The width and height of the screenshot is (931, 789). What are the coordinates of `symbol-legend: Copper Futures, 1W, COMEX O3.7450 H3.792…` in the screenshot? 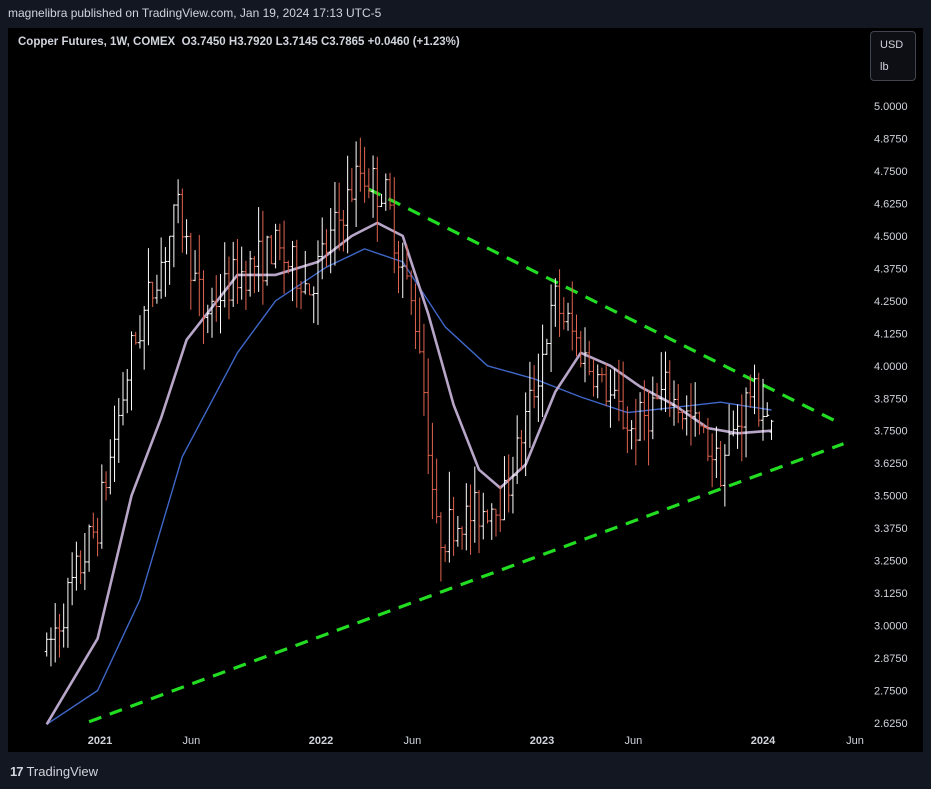 It's located at (239, 42).